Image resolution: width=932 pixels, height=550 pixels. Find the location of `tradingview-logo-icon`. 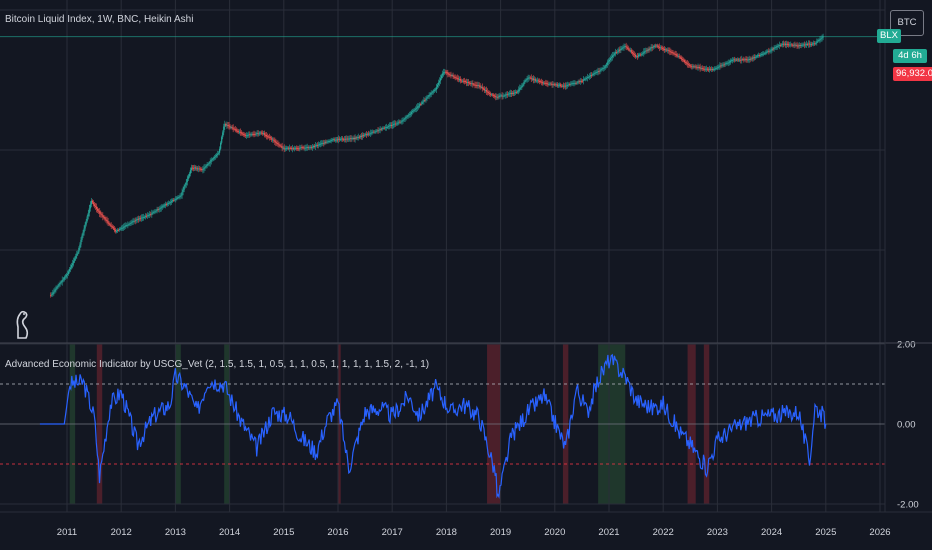

tradingview-logo-icon is located at coordinates (22, 322).